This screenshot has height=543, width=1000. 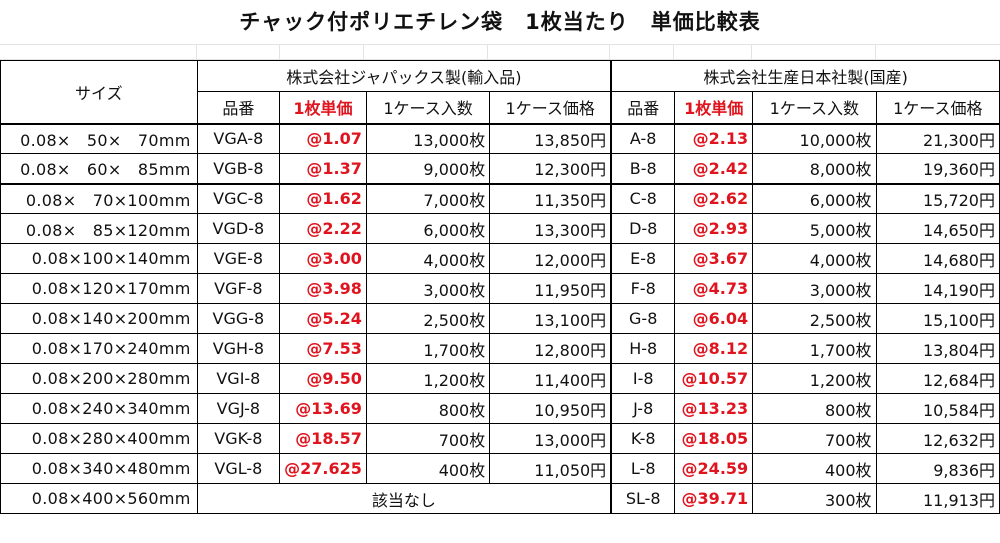 What do you see at coordinates (643, 138) in the screenshot?
I see `b-code-cell: A-8` at bounding box center [643, 138].